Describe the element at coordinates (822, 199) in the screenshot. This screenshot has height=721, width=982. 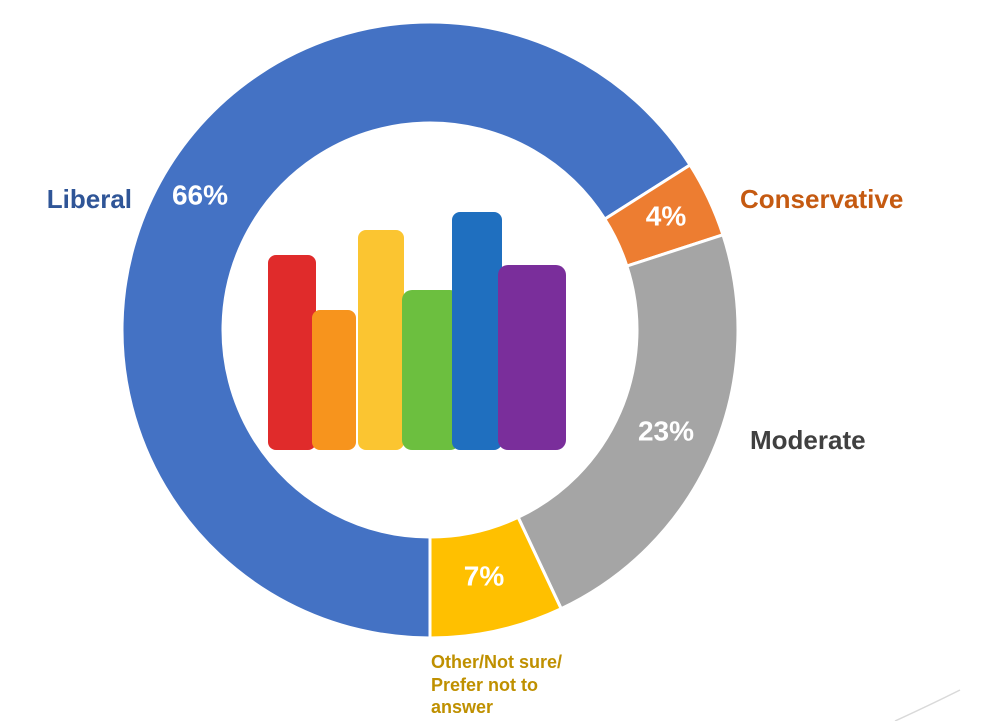
I see `category-label: Conservative` at that location.